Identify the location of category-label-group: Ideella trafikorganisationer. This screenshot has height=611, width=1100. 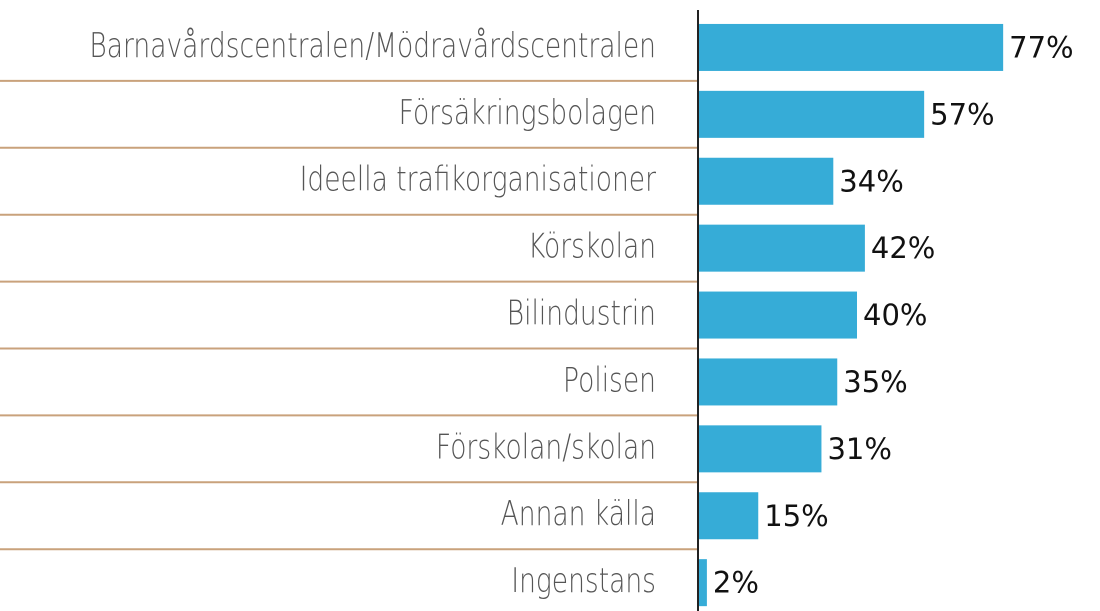
(478, 180).